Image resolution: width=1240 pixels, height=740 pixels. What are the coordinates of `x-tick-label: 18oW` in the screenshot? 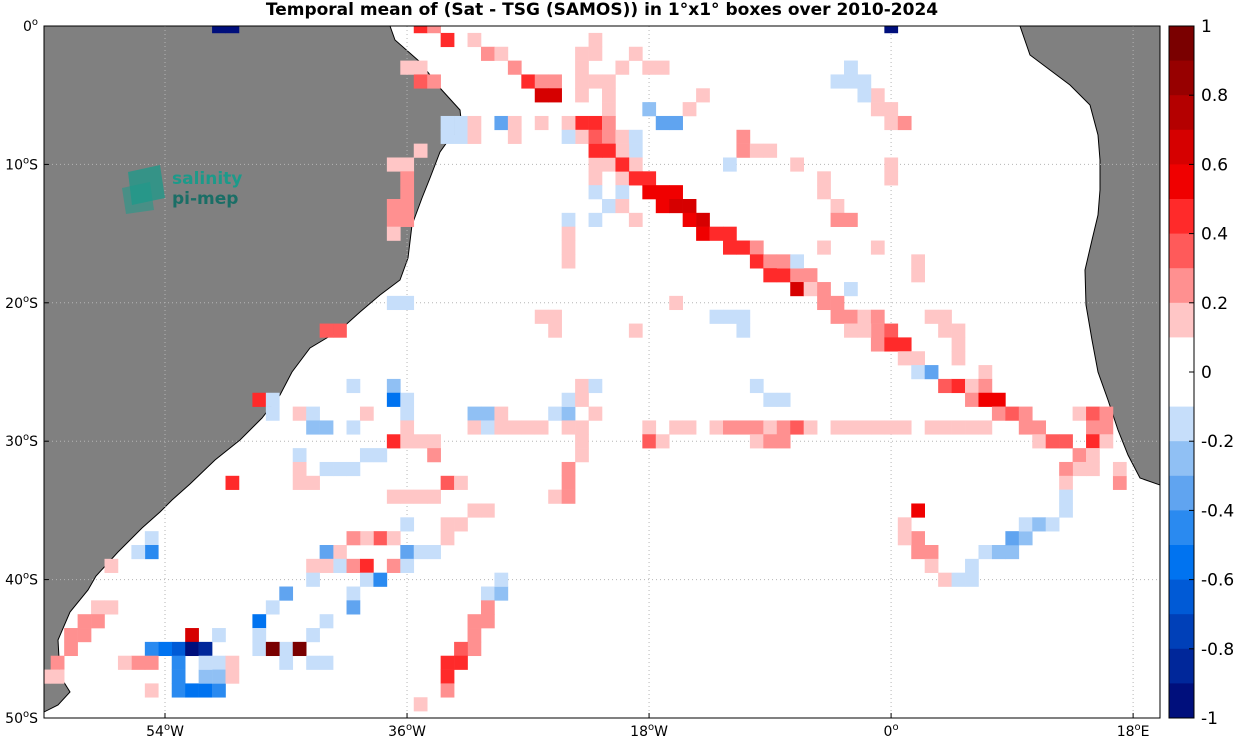 It's located at (649, 731).